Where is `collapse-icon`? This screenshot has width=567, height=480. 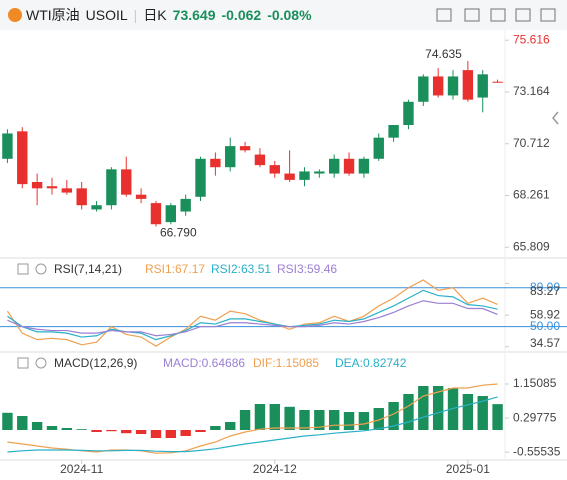 collapse-icon is located at coordinates (555, 118).